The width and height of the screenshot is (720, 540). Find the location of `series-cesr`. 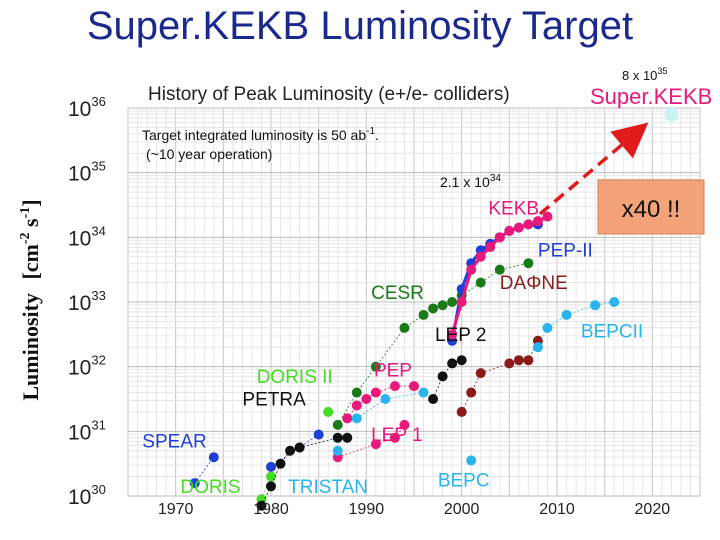

series-cesr is located at coordinates (433, 344).